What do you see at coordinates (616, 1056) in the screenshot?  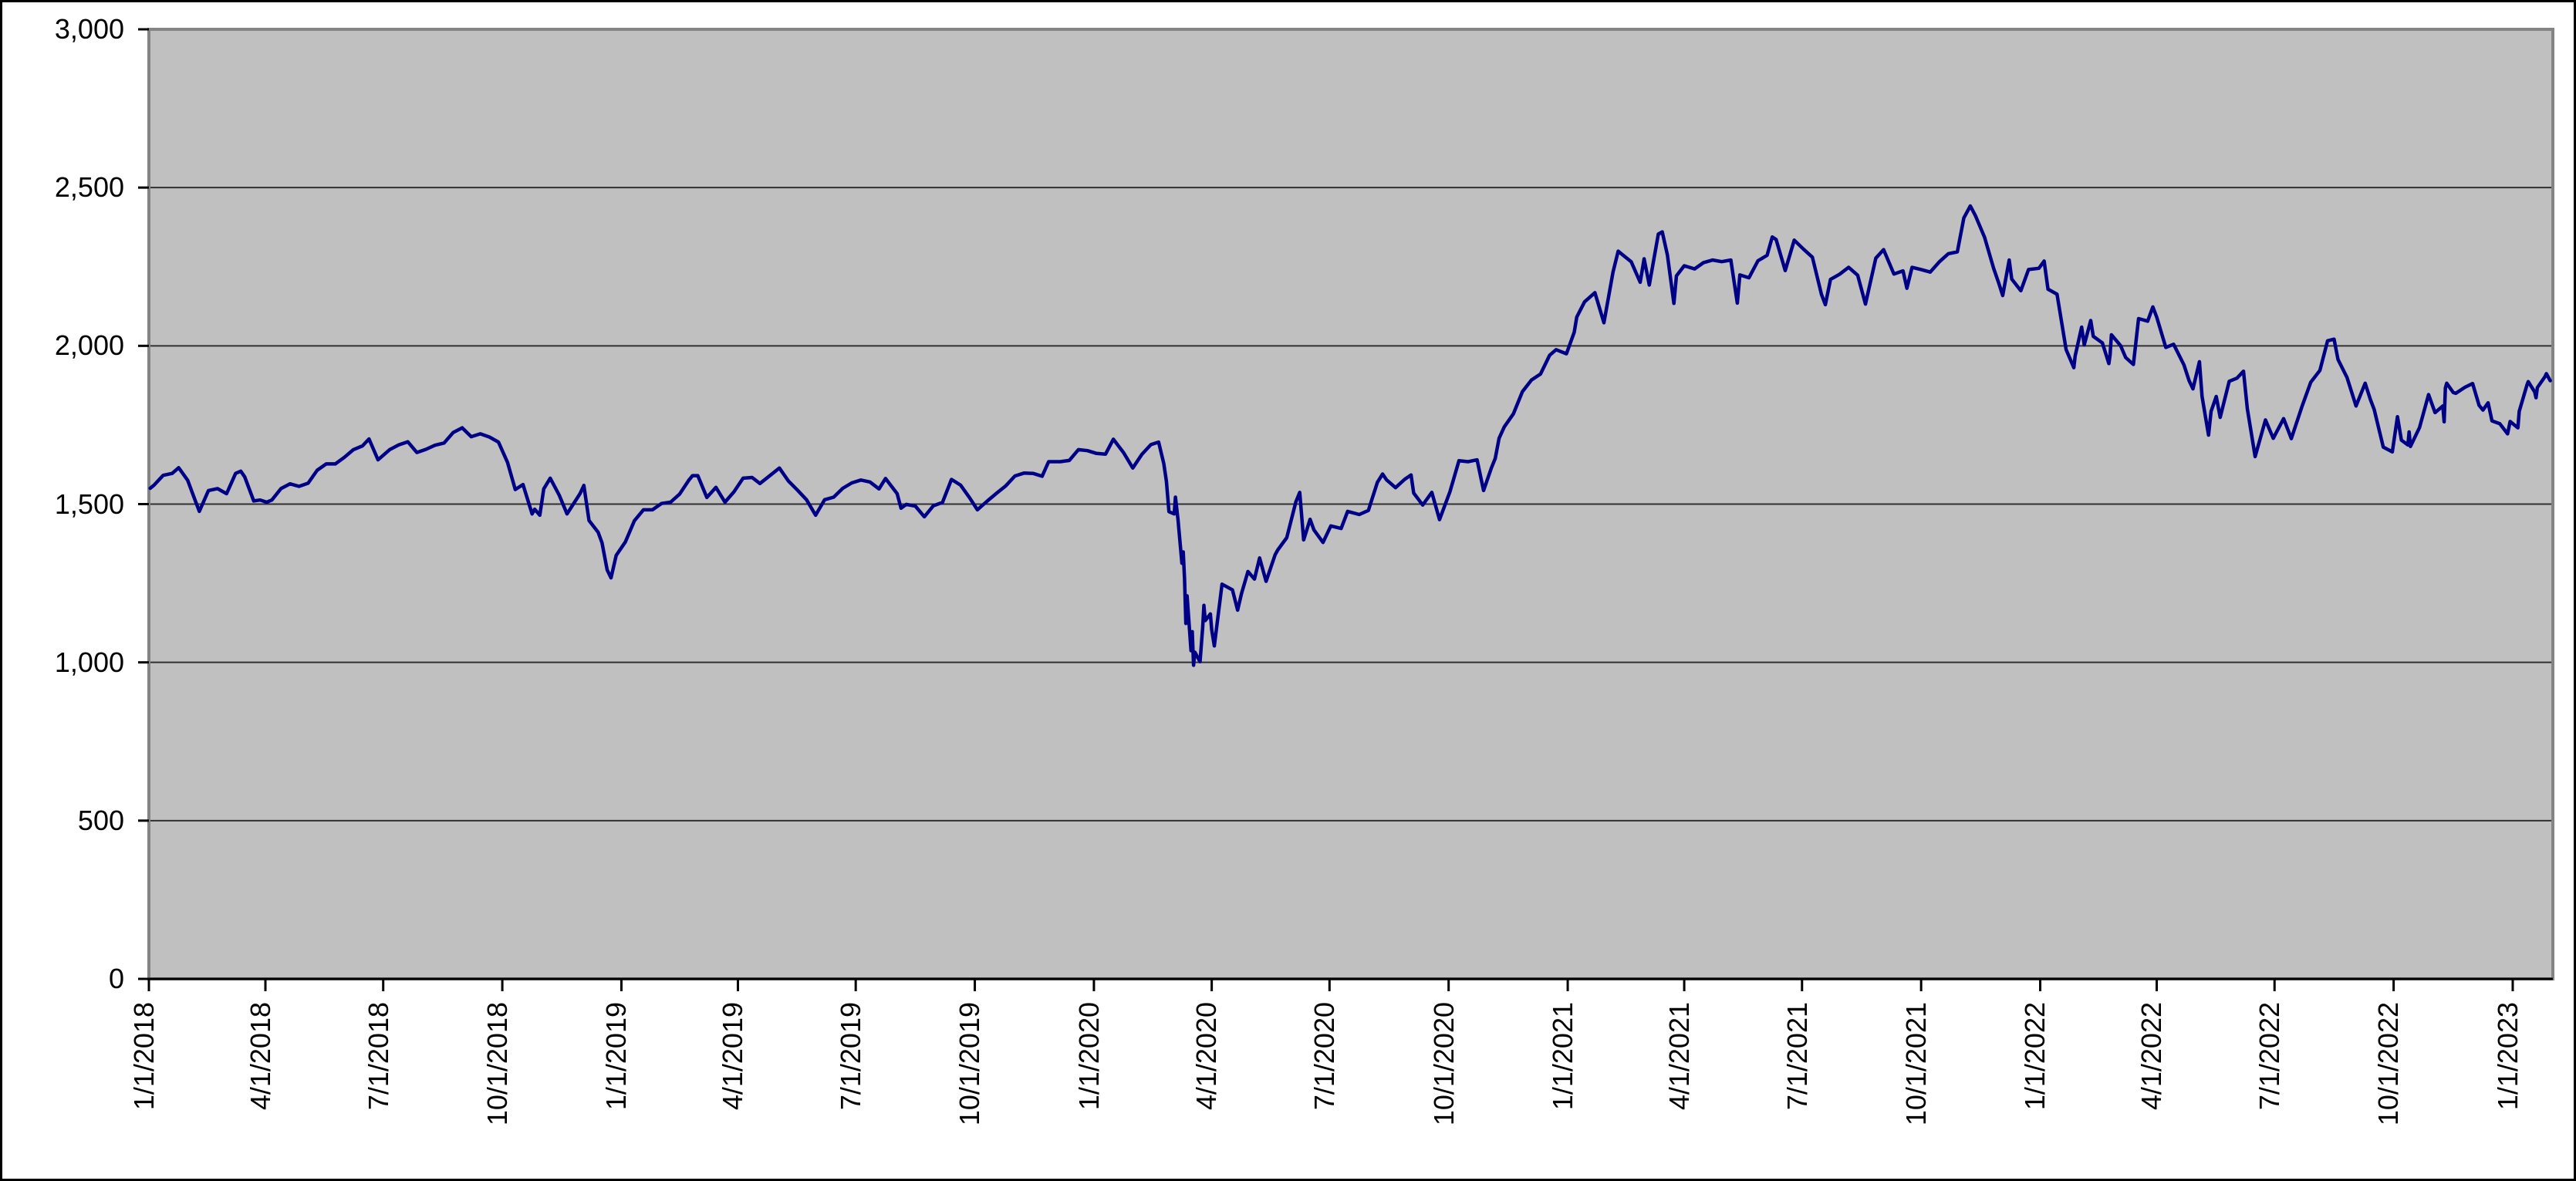 I see `x-axis-tick-label: 1/1/2019` at bounding box center [616, 1056].